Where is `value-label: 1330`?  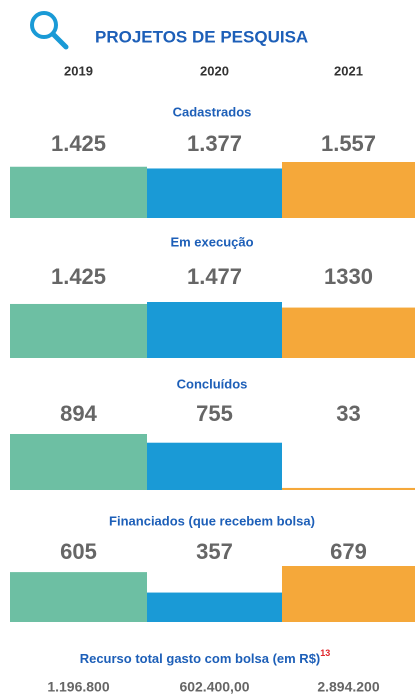
value-label: 1330 is located at coordinates (348, 276).